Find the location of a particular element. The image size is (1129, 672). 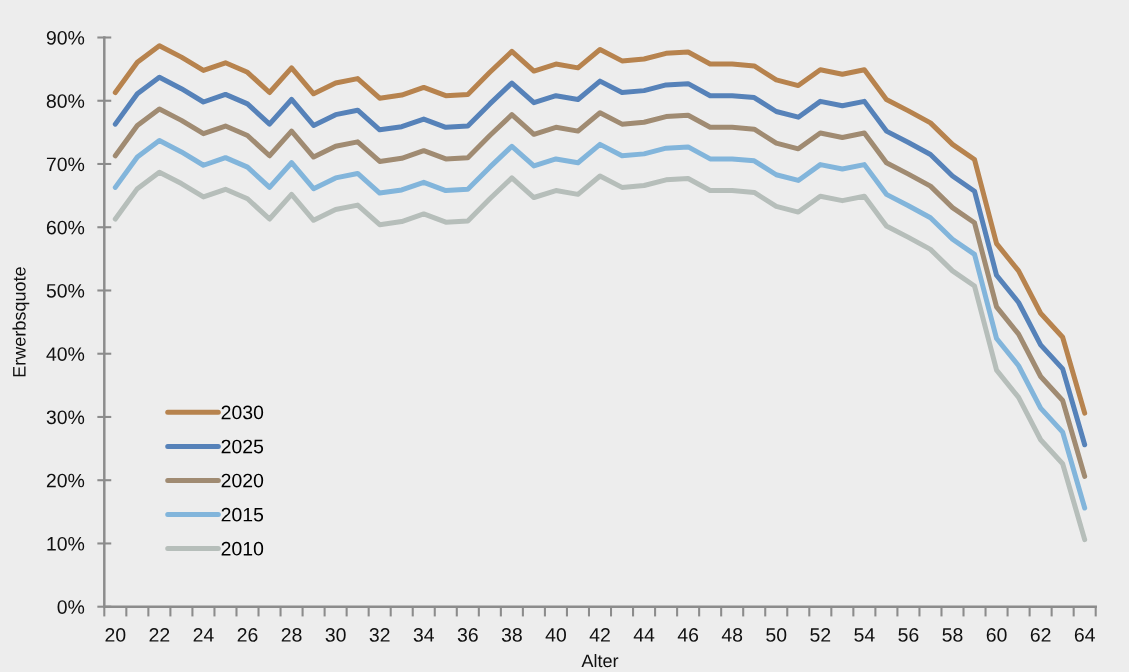

y-tick-label: 30% is located at coordinates (65, 417).